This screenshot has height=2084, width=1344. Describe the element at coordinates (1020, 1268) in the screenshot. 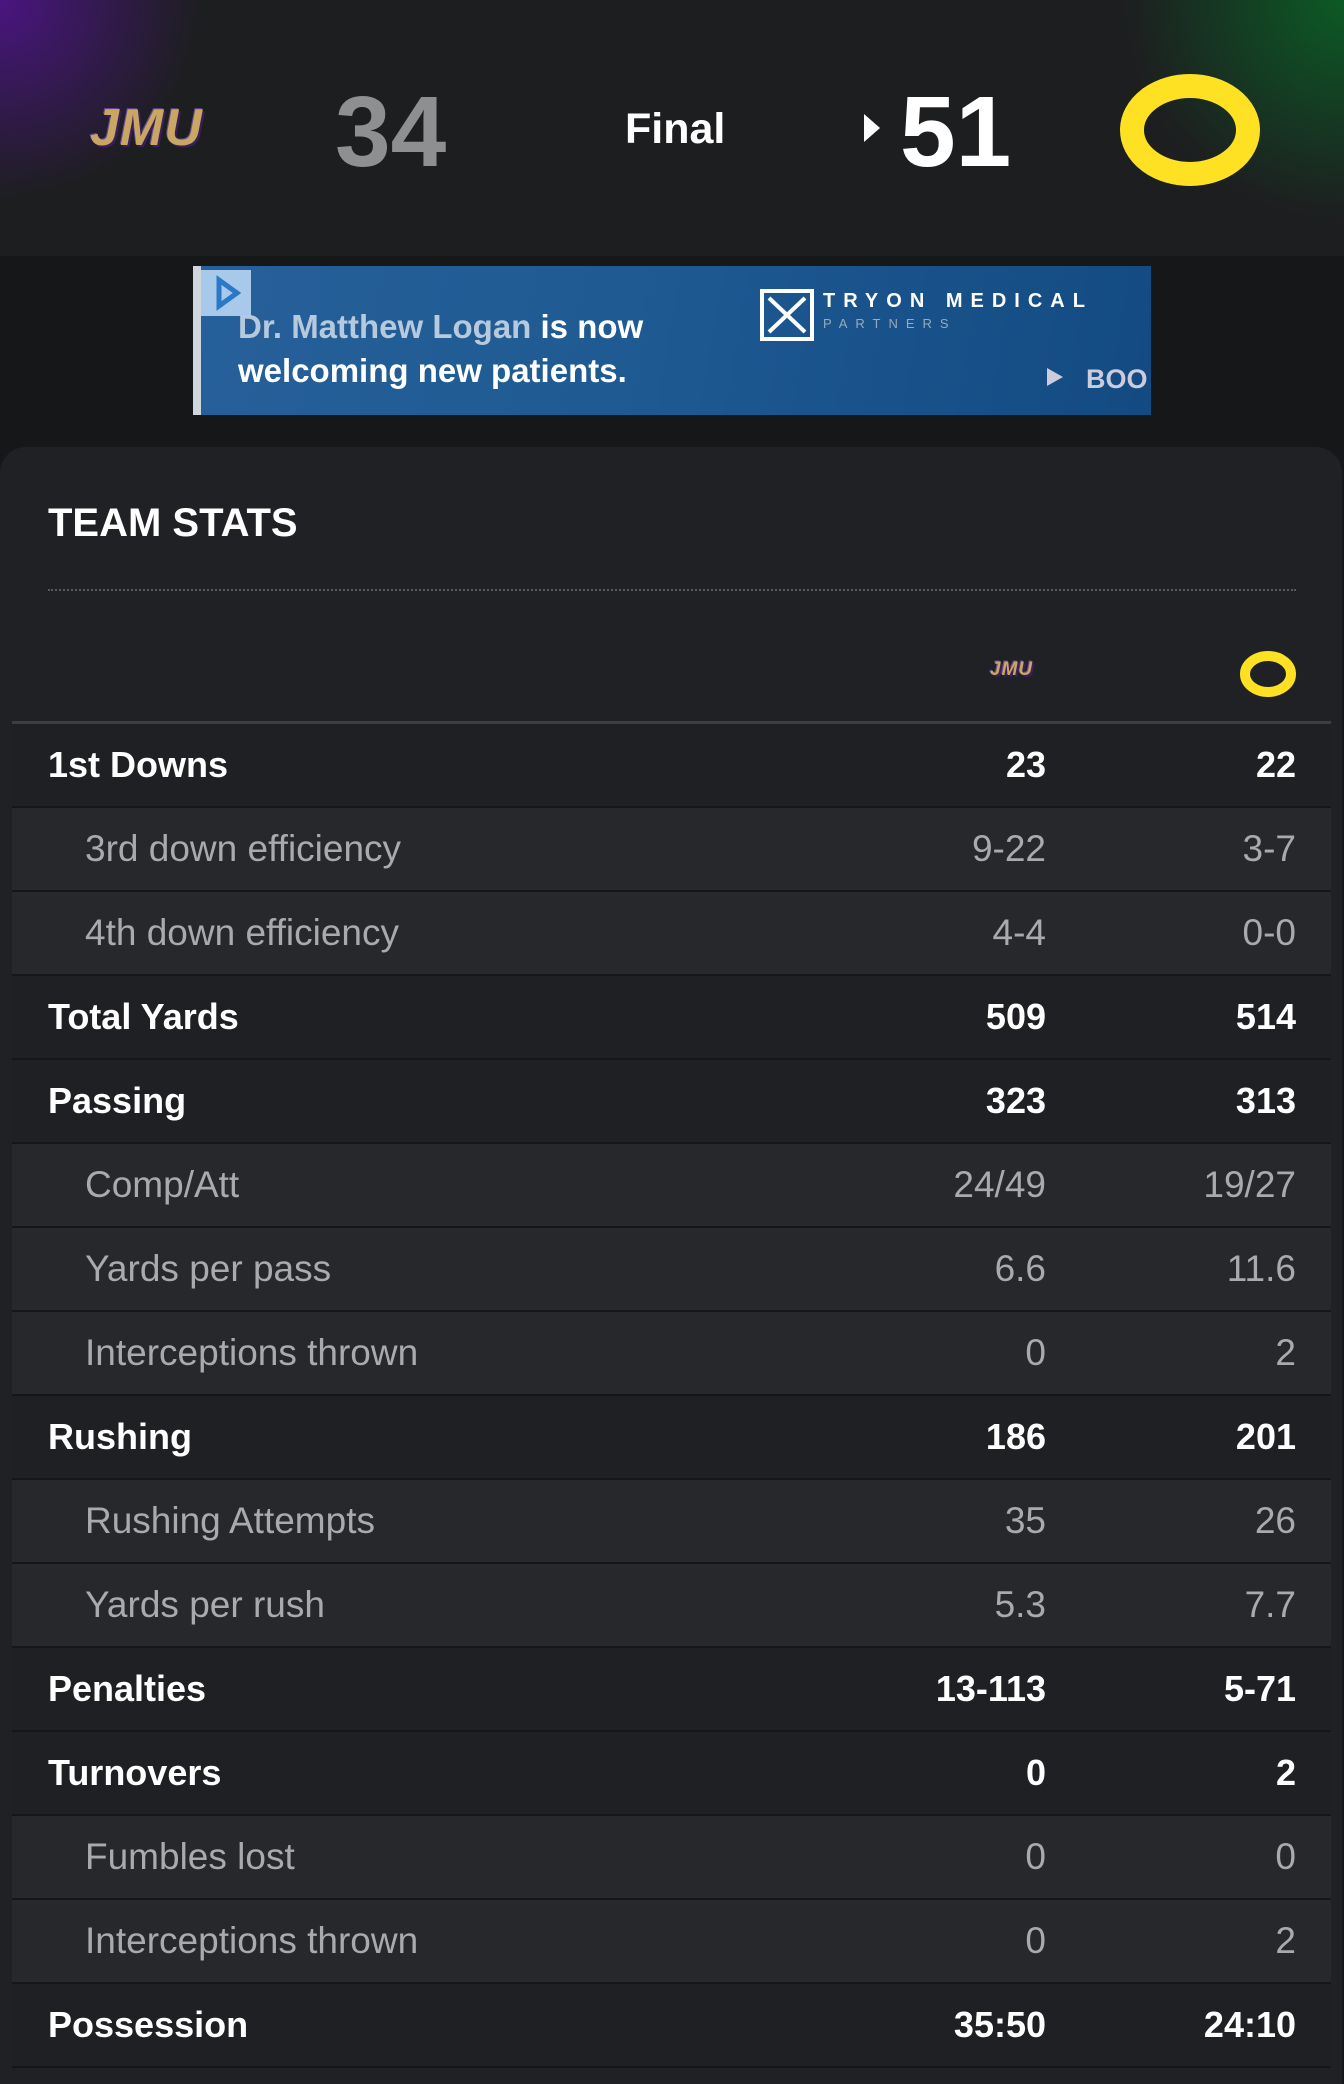

I see `away-value: 6.6` at that location.